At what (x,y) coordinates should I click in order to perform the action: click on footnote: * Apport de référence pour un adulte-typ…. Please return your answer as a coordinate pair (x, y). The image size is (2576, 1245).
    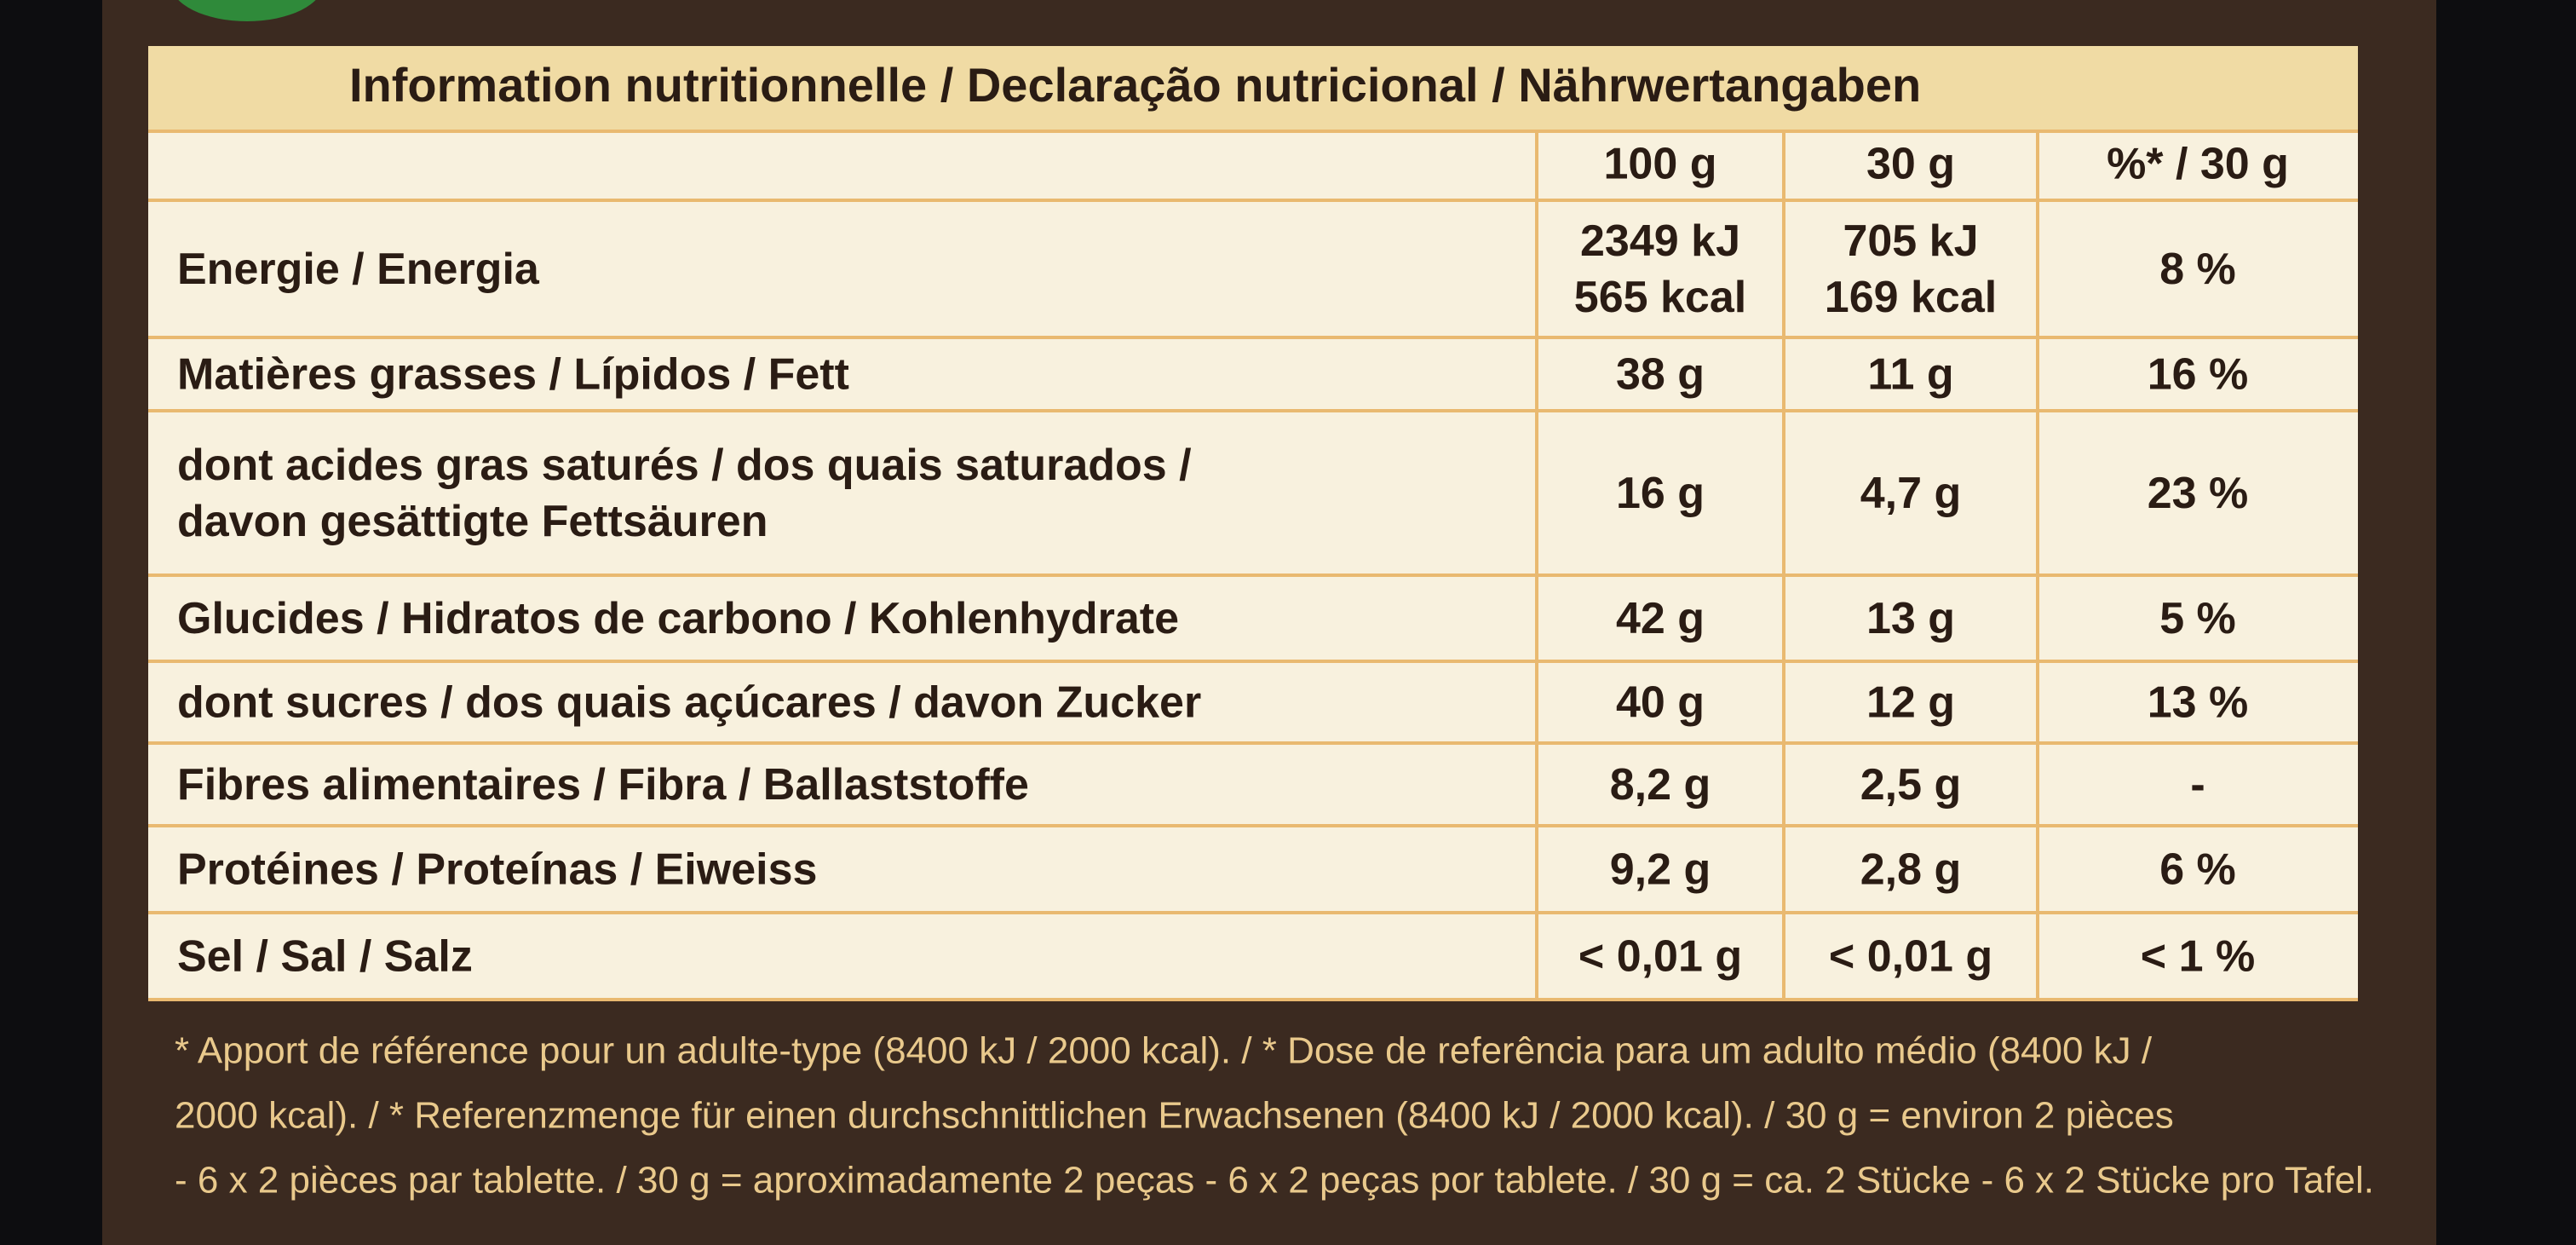
    Looking at the image, I should click on (1275, 1116).